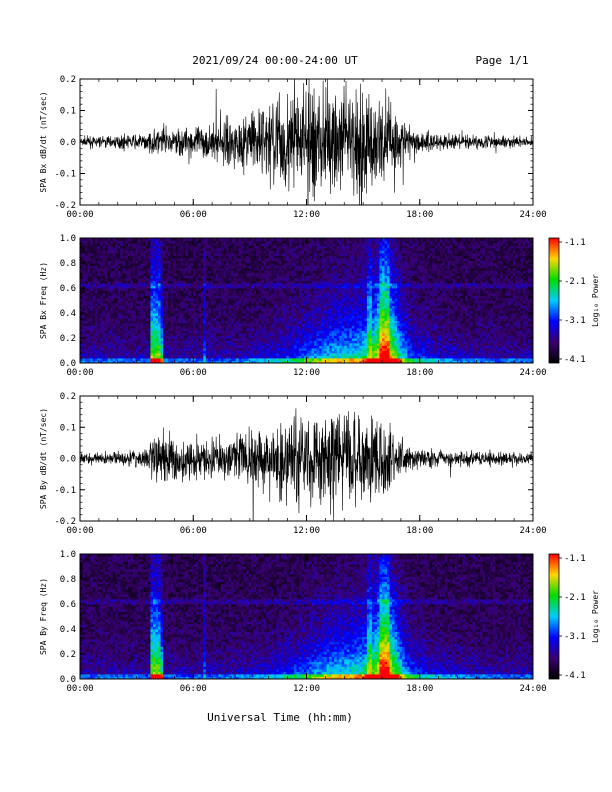 This screenshot has height=792, width=612. I want to click on y-axis-label: SPA Bx Freq (Hz), so click(43, 300).